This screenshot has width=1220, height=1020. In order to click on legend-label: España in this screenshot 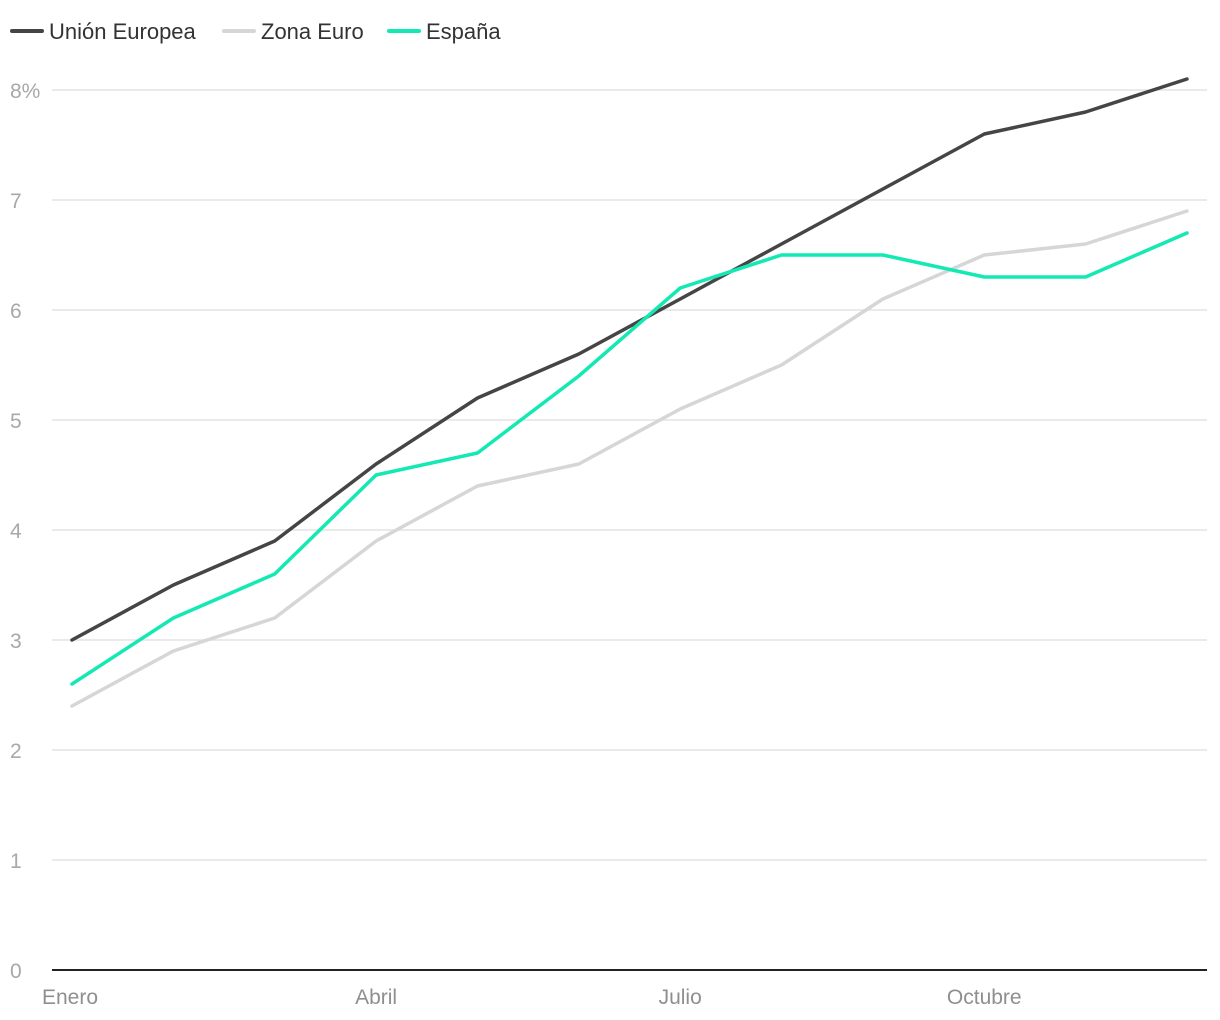, I will do `click(463, 31)`.